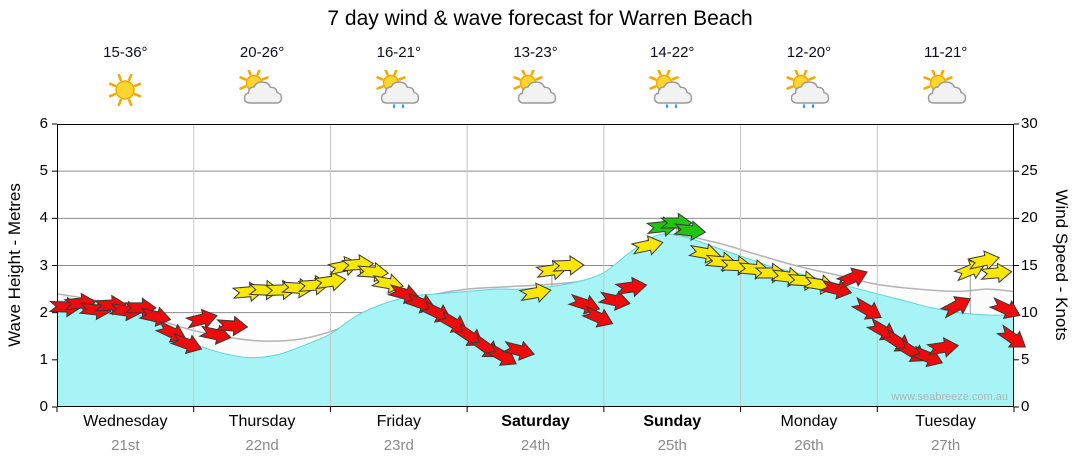 Image resolution: width=1080 pixels, height=475 pixels. Describe the element at coordinates (398, 445) in the screenshot. I see `day-date: 23rd` at that location.